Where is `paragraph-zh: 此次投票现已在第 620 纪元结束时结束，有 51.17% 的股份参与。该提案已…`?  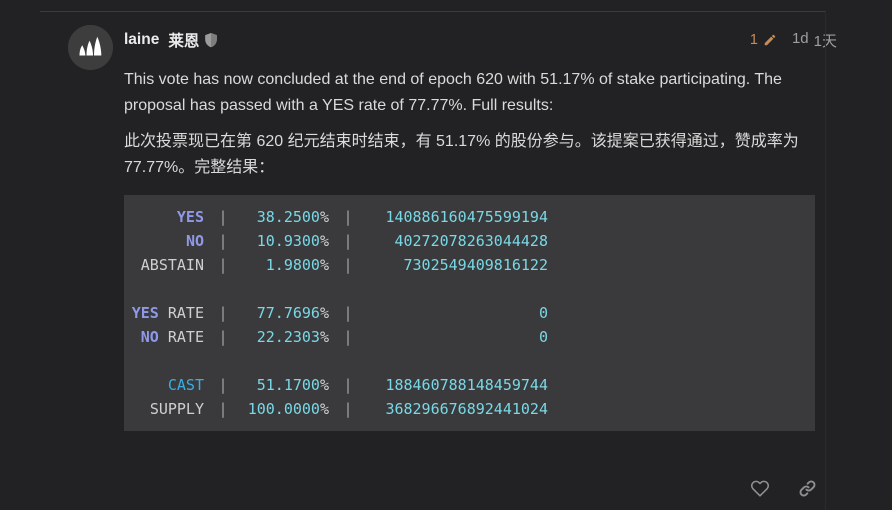 paragraph-zh: 此次投票现已在第 620 纪元结束时结束，有 51.17% 的股份参与。该提案已… is located at coordinates (461, 154).